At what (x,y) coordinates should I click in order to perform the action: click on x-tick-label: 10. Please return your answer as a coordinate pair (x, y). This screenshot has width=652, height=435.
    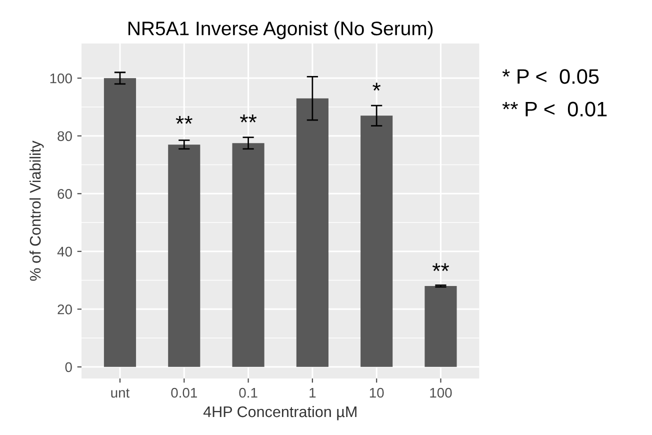
    Looking at the image, I should click on (377, 393).